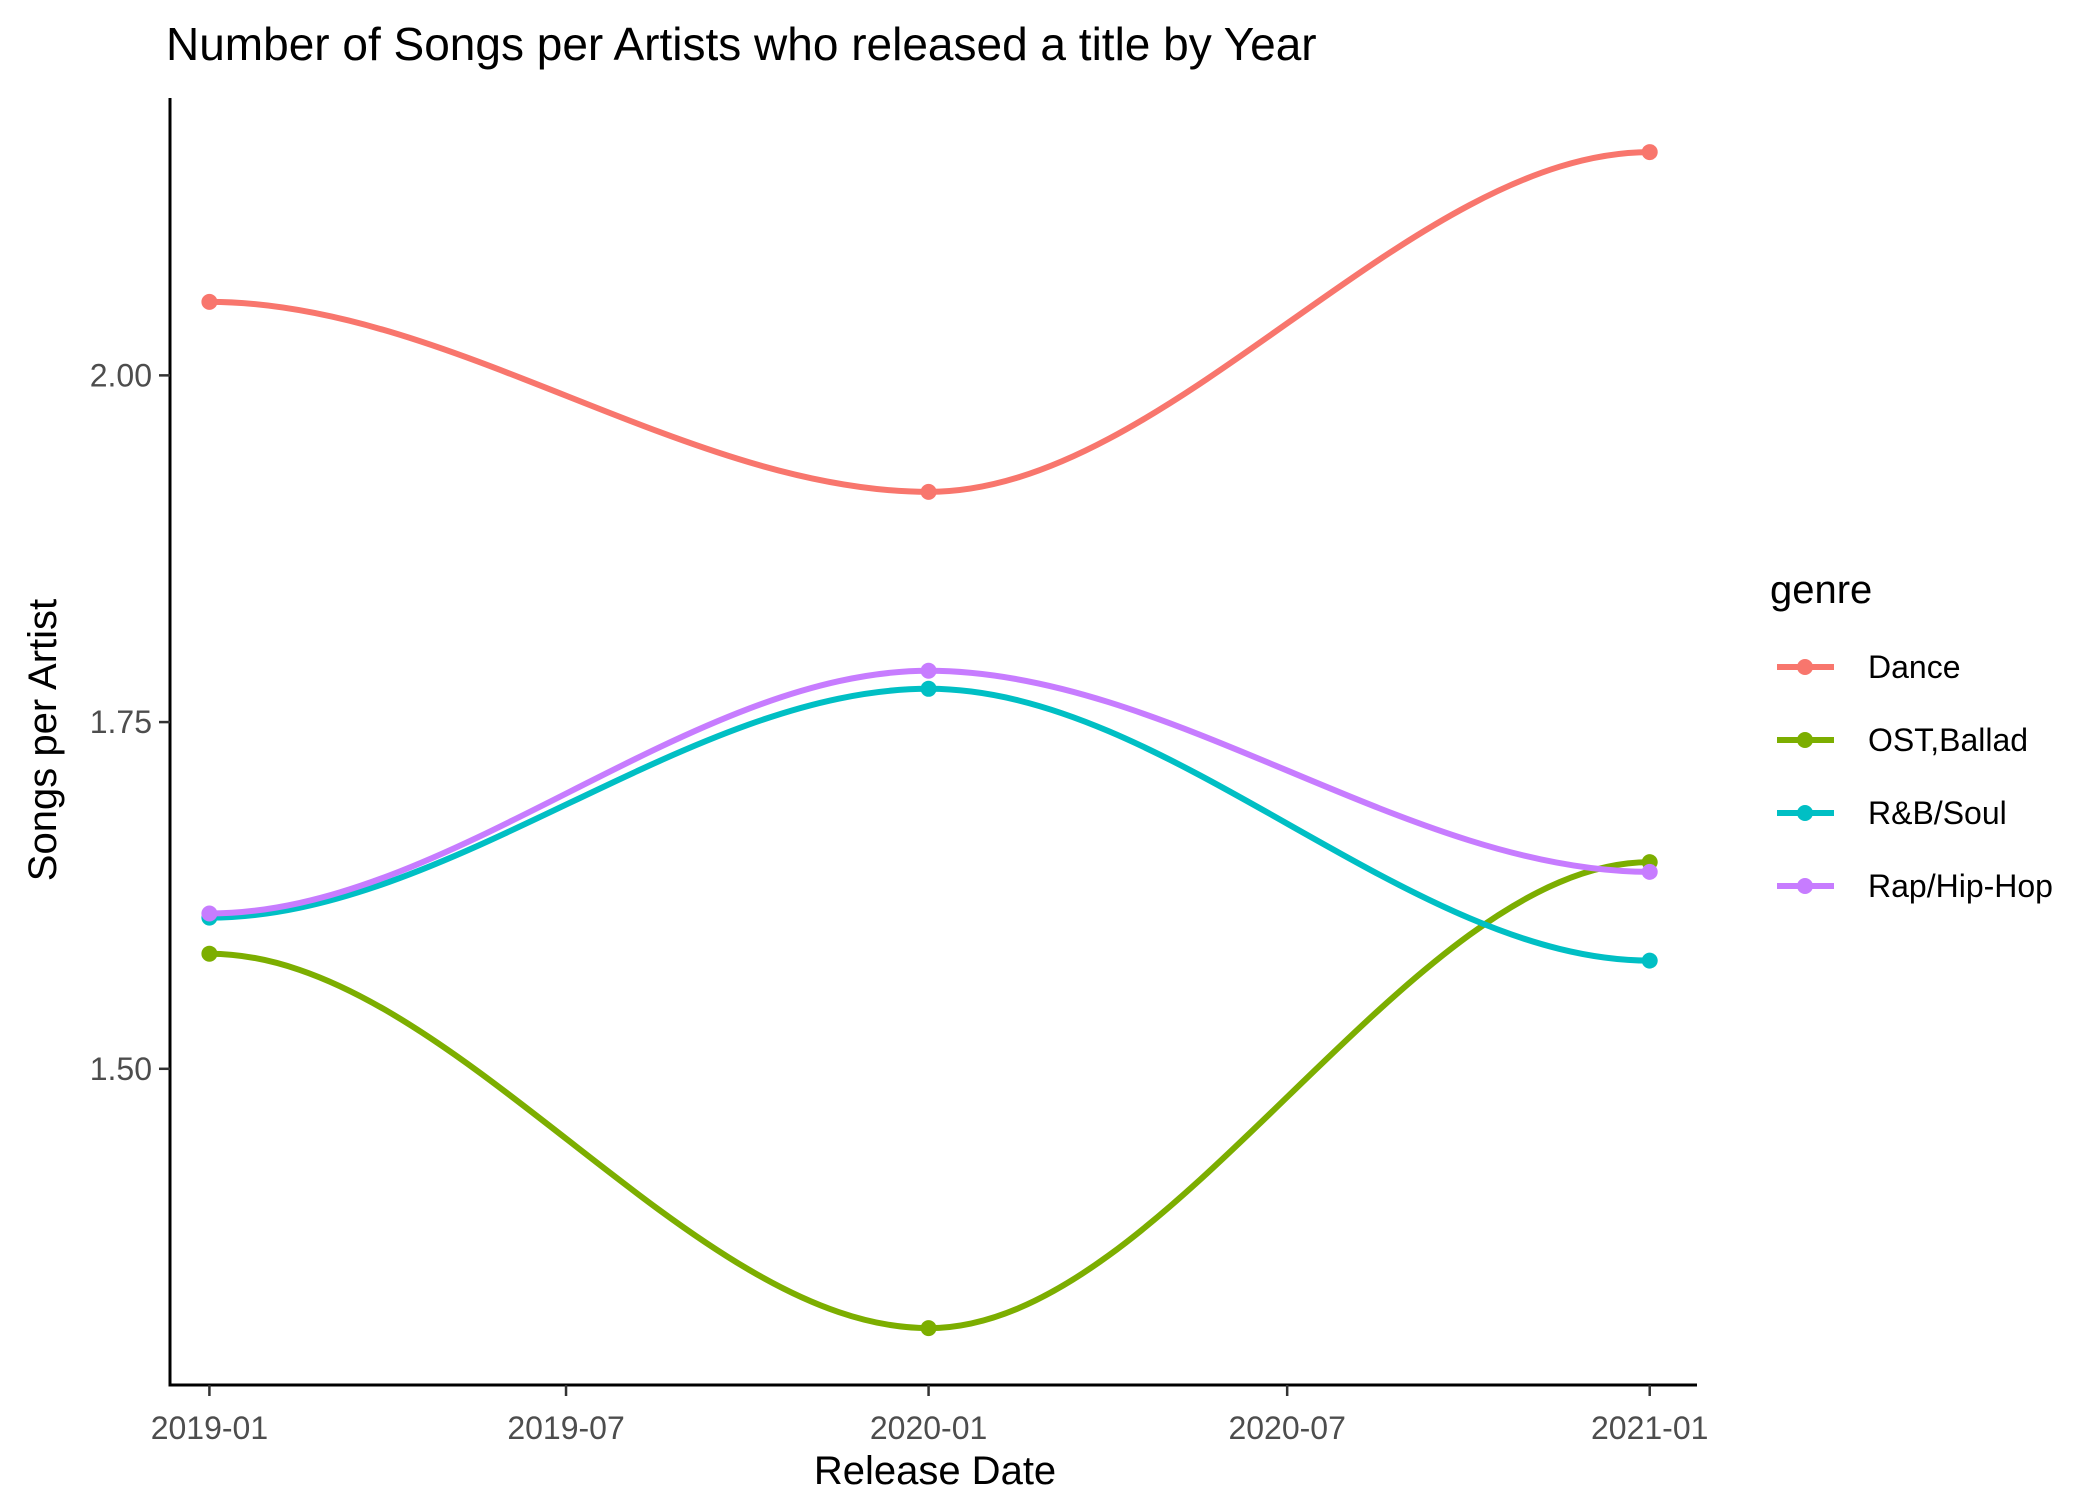 The image size is (2100, 1500). I want to click on y-tick-label: 1.75, so click(121, 722).